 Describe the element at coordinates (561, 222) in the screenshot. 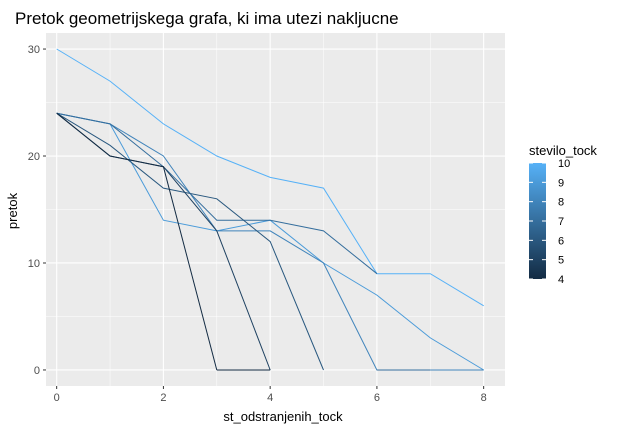

I see `legend-label: 7` at that location.